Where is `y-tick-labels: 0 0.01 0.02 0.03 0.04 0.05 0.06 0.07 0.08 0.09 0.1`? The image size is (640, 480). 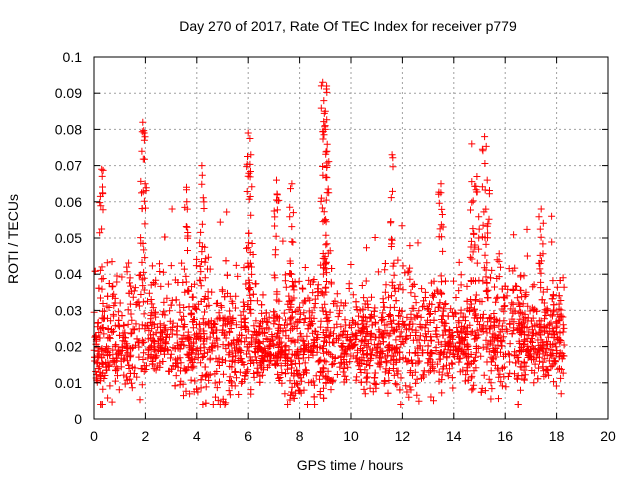
y-tick-labels: 0 0.01 0.02 0.03 0.04 0.05 0.06 0.07 0.08 0.09 0.1 is located at coordinates (68, 238).